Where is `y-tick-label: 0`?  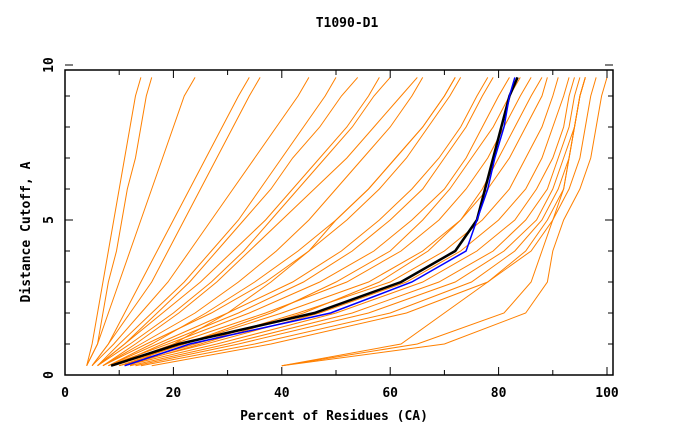 y-tick-label: 0 is located at coordinates (49, 375).